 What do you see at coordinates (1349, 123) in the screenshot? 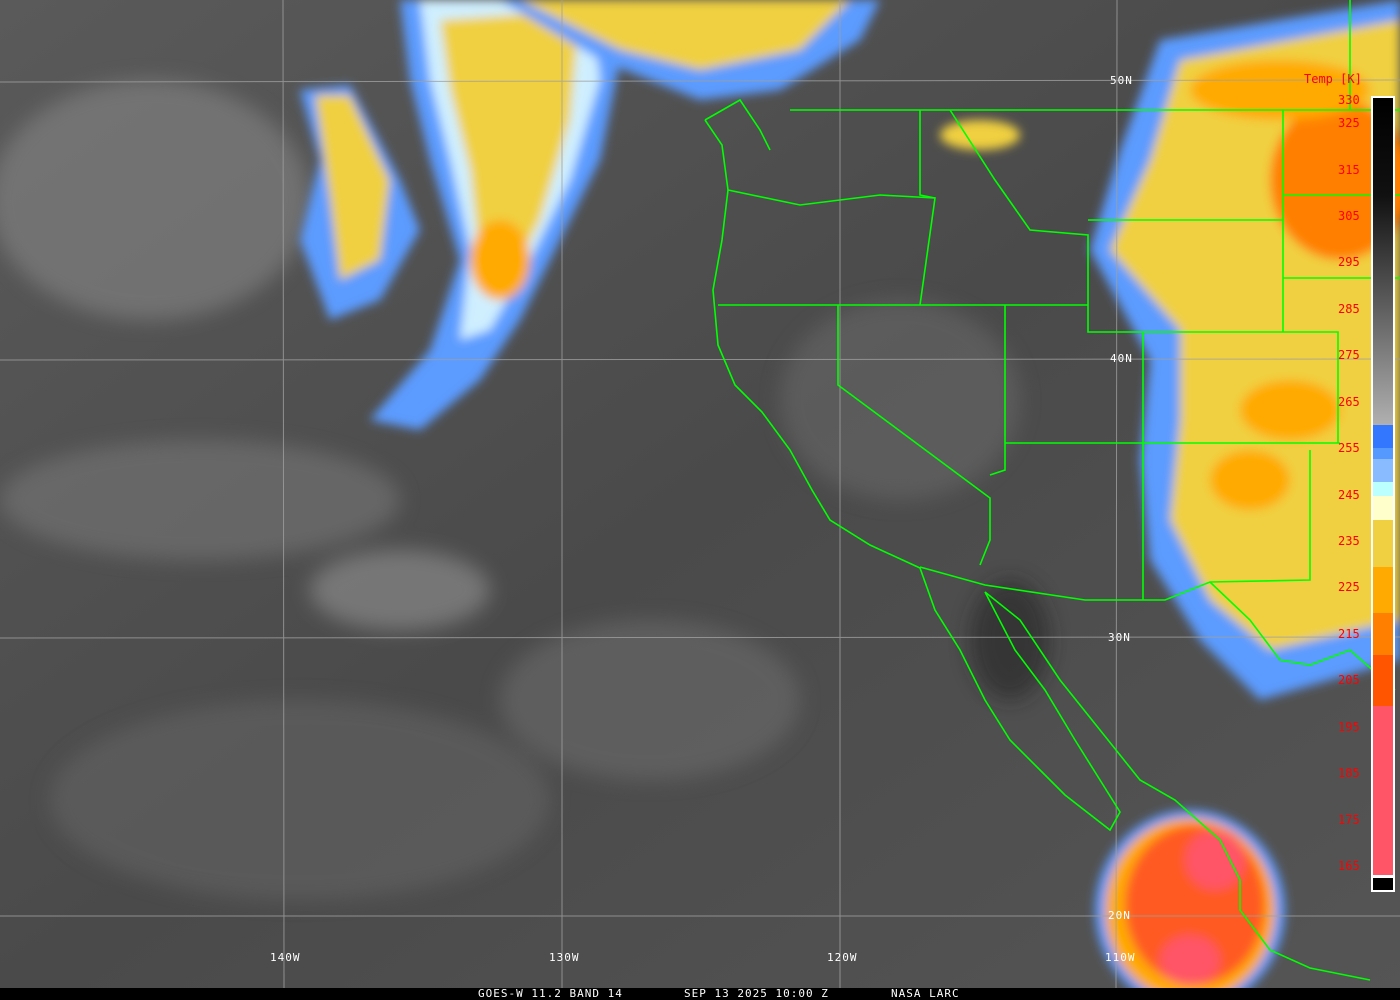
I see `colorbar-tick-label: 325` at bounding box center [1349, 123].